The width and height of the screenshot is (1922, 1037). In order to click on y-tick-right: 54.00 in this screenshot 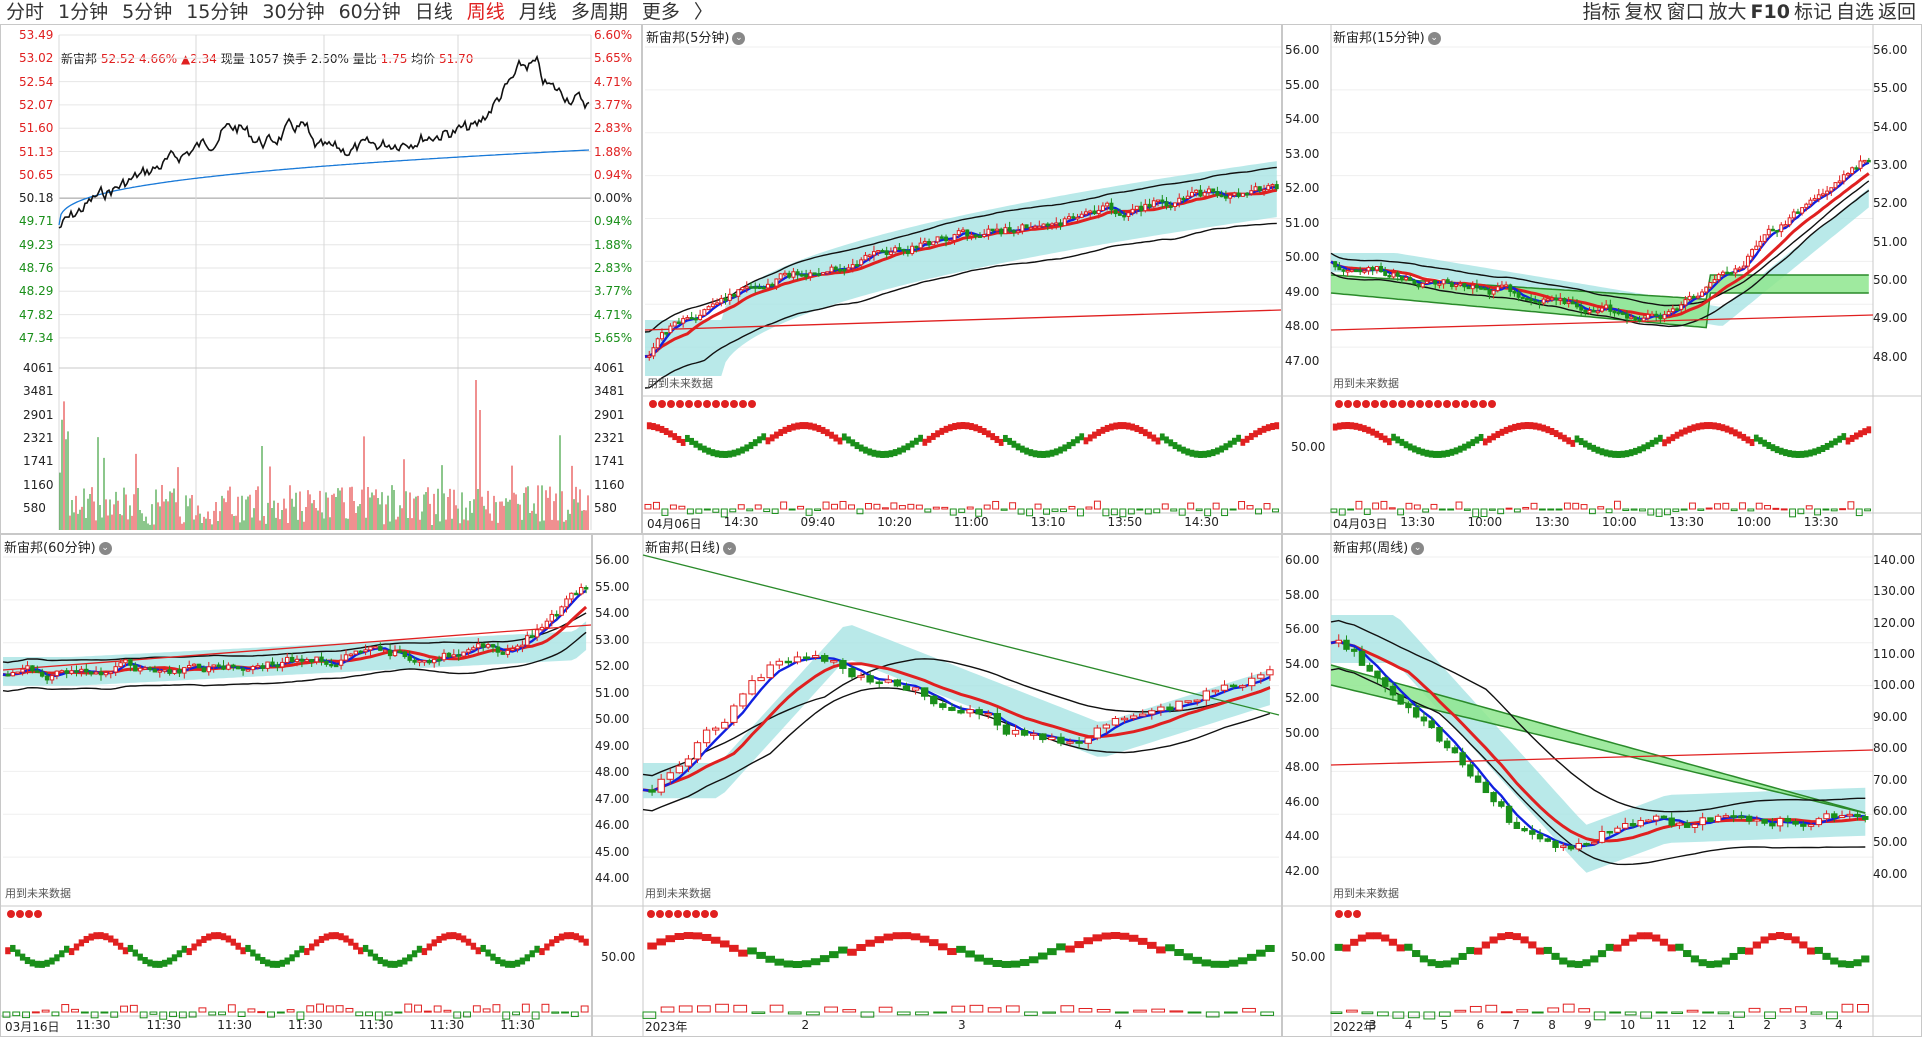, I will do `click(1890, 126)`.